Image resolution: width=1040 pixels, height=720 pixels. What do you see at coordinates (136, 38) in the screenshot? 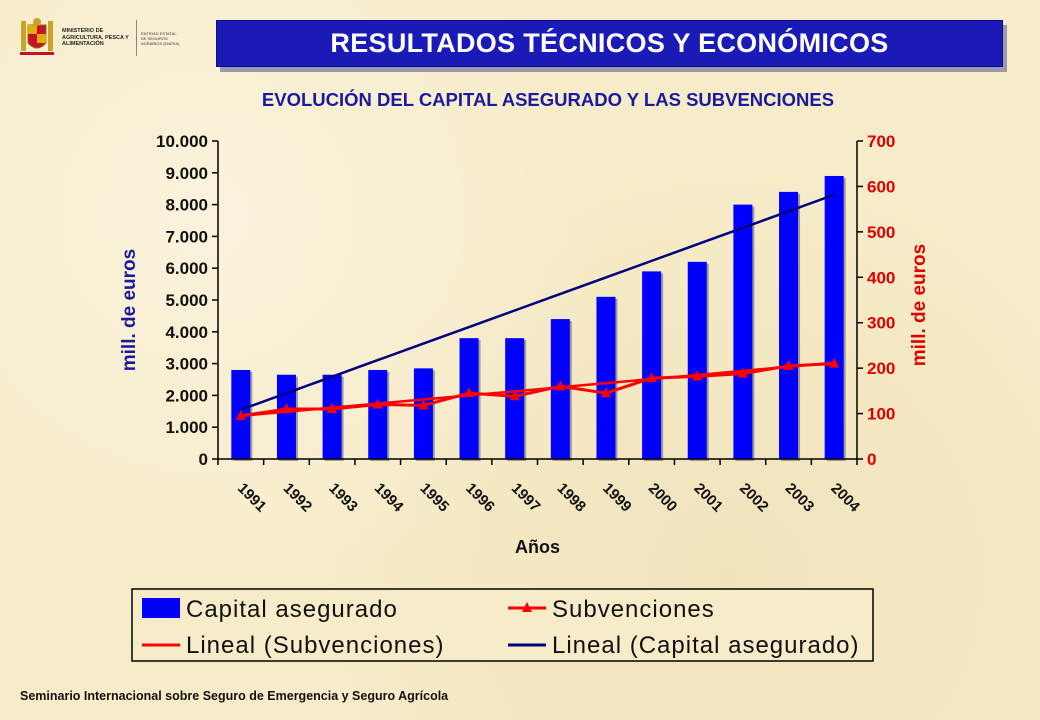
I see `logo-divider` at bounding box center [136, 38].